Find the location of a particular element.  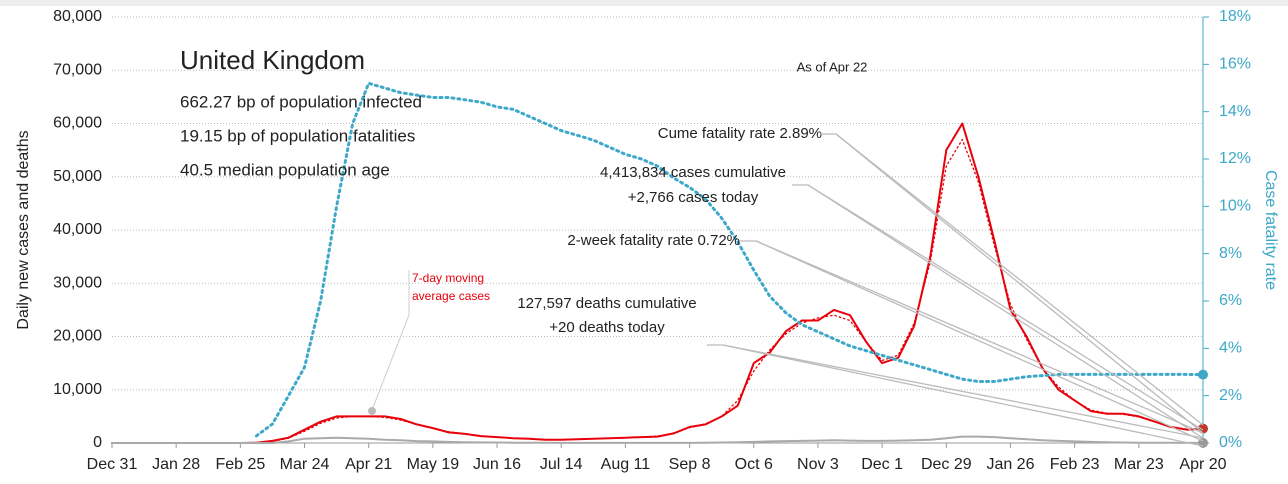

y-tick-label: 40,000 is located at coordinates (77, 229).